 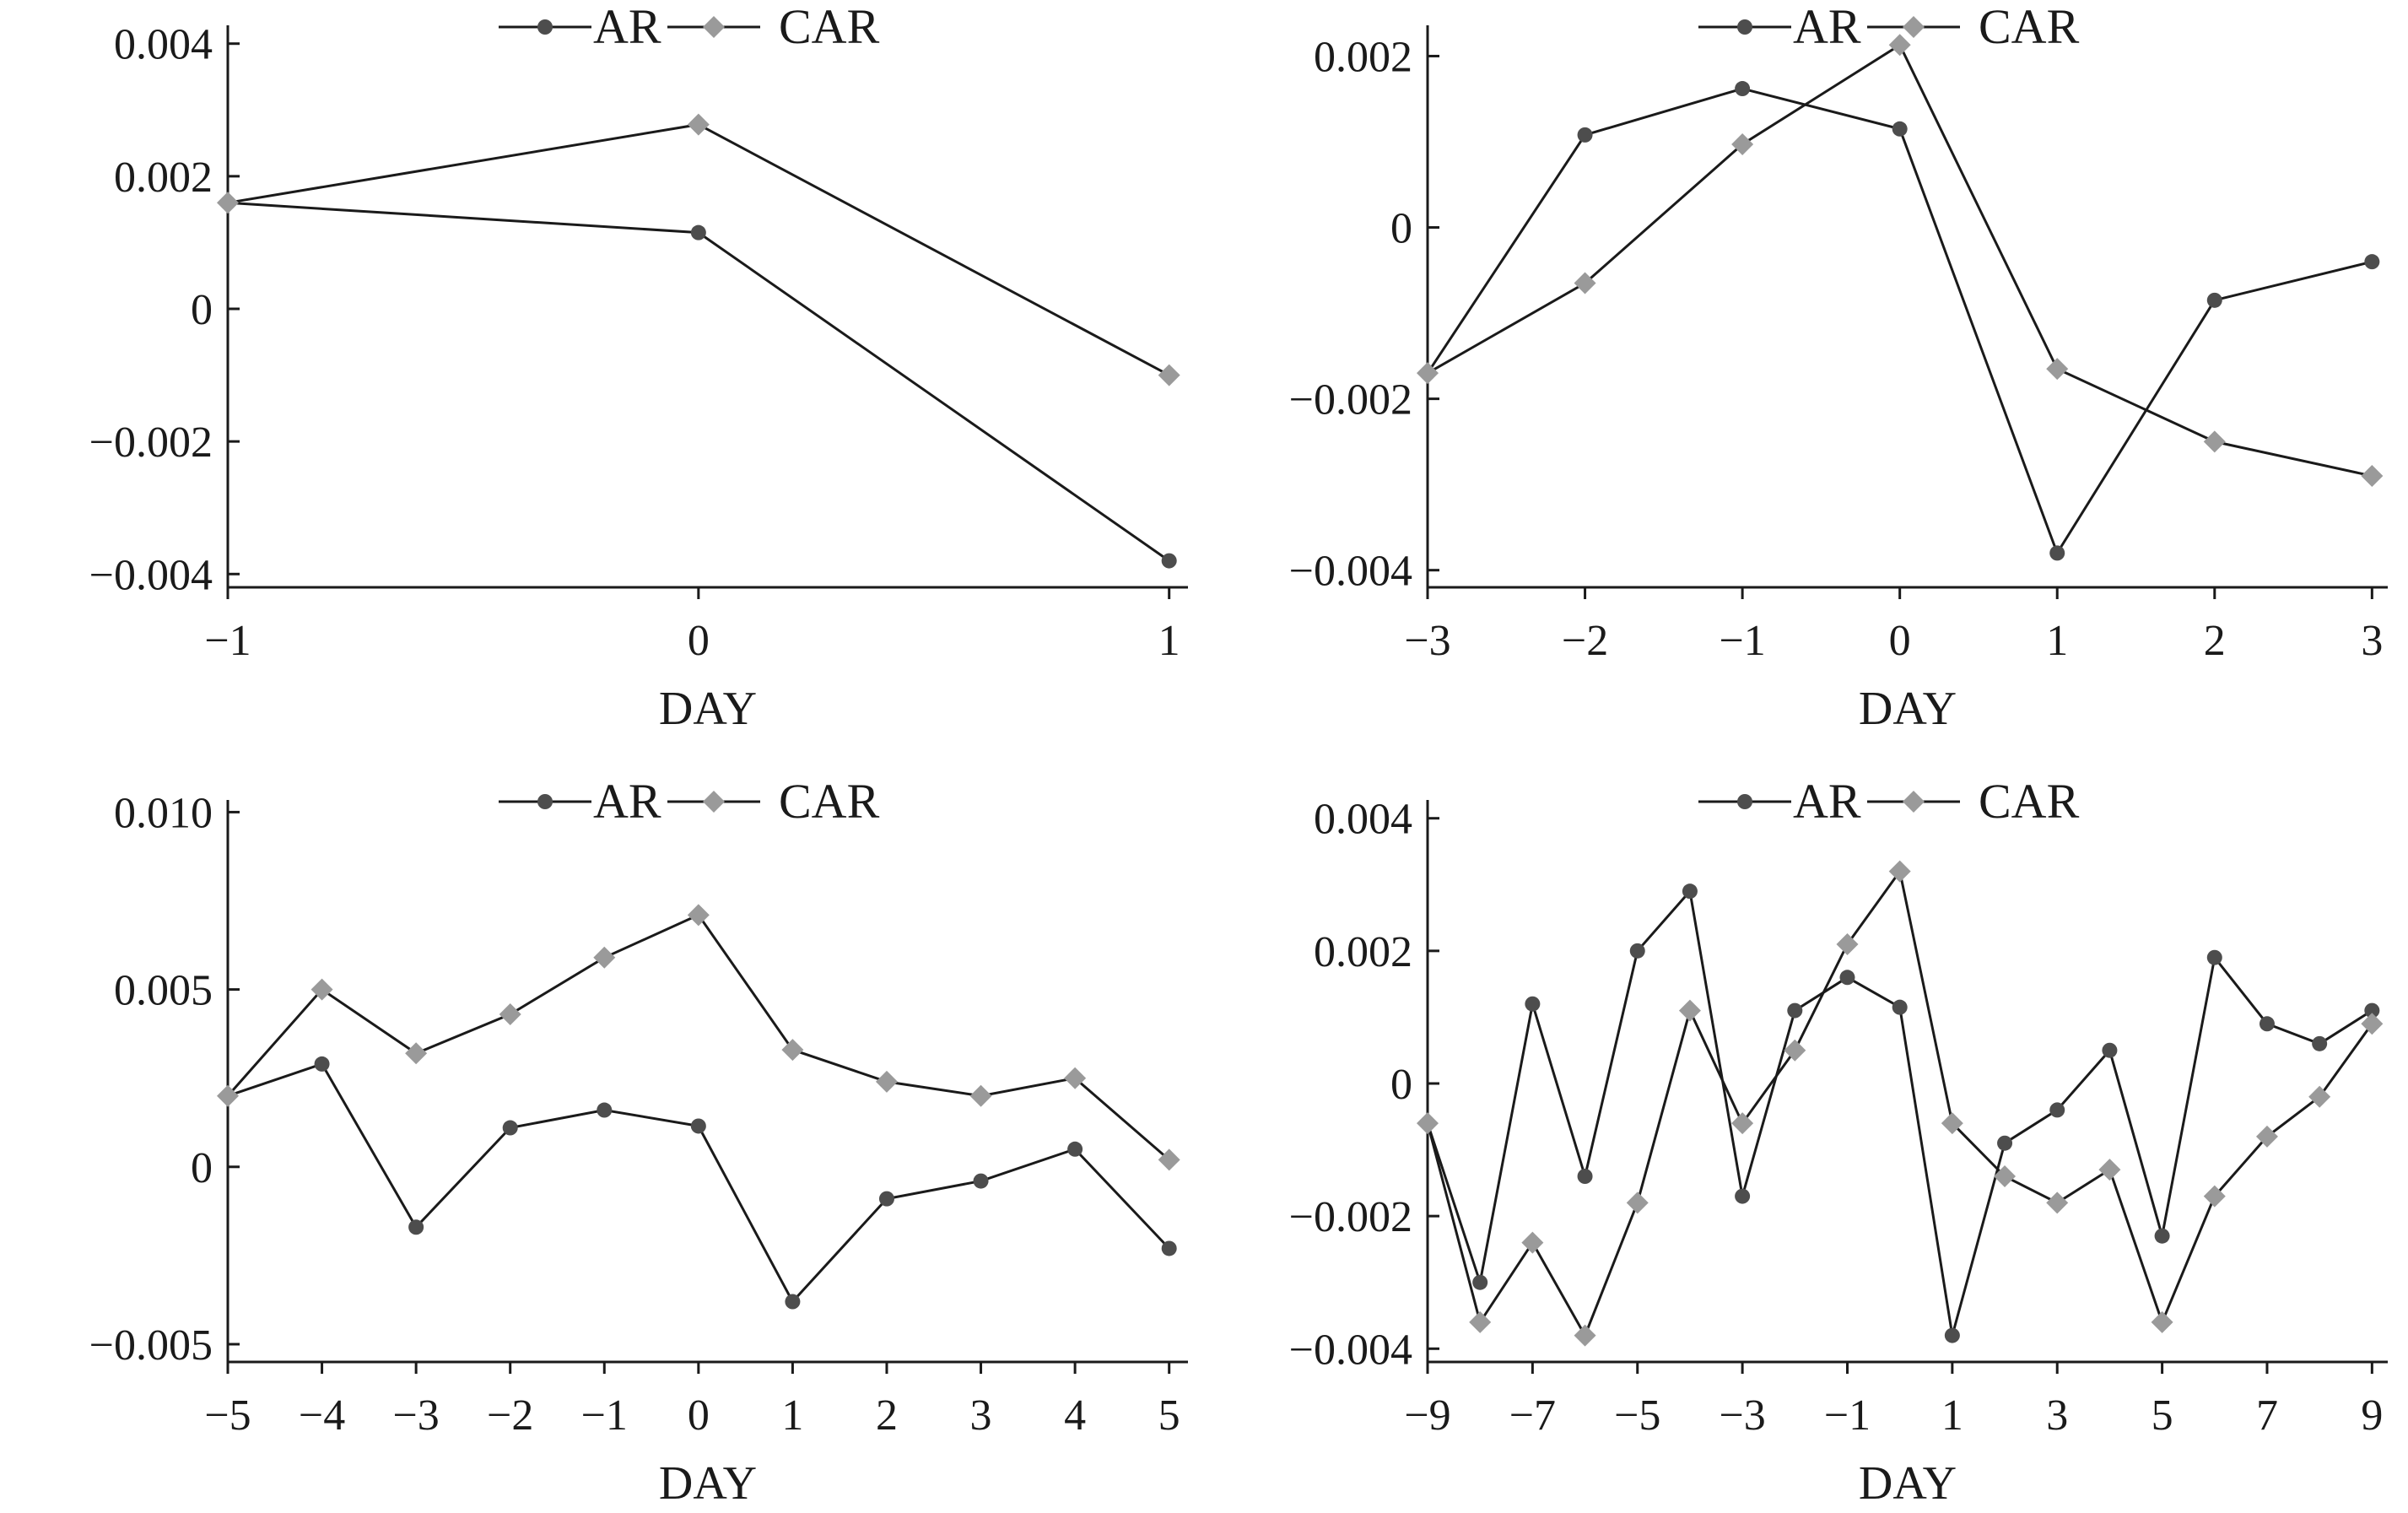 What do you see at coordinates (2267, 1415) in the screenshot?
I see `x-tick-label: 7` at bounding box center [2267, 1415].